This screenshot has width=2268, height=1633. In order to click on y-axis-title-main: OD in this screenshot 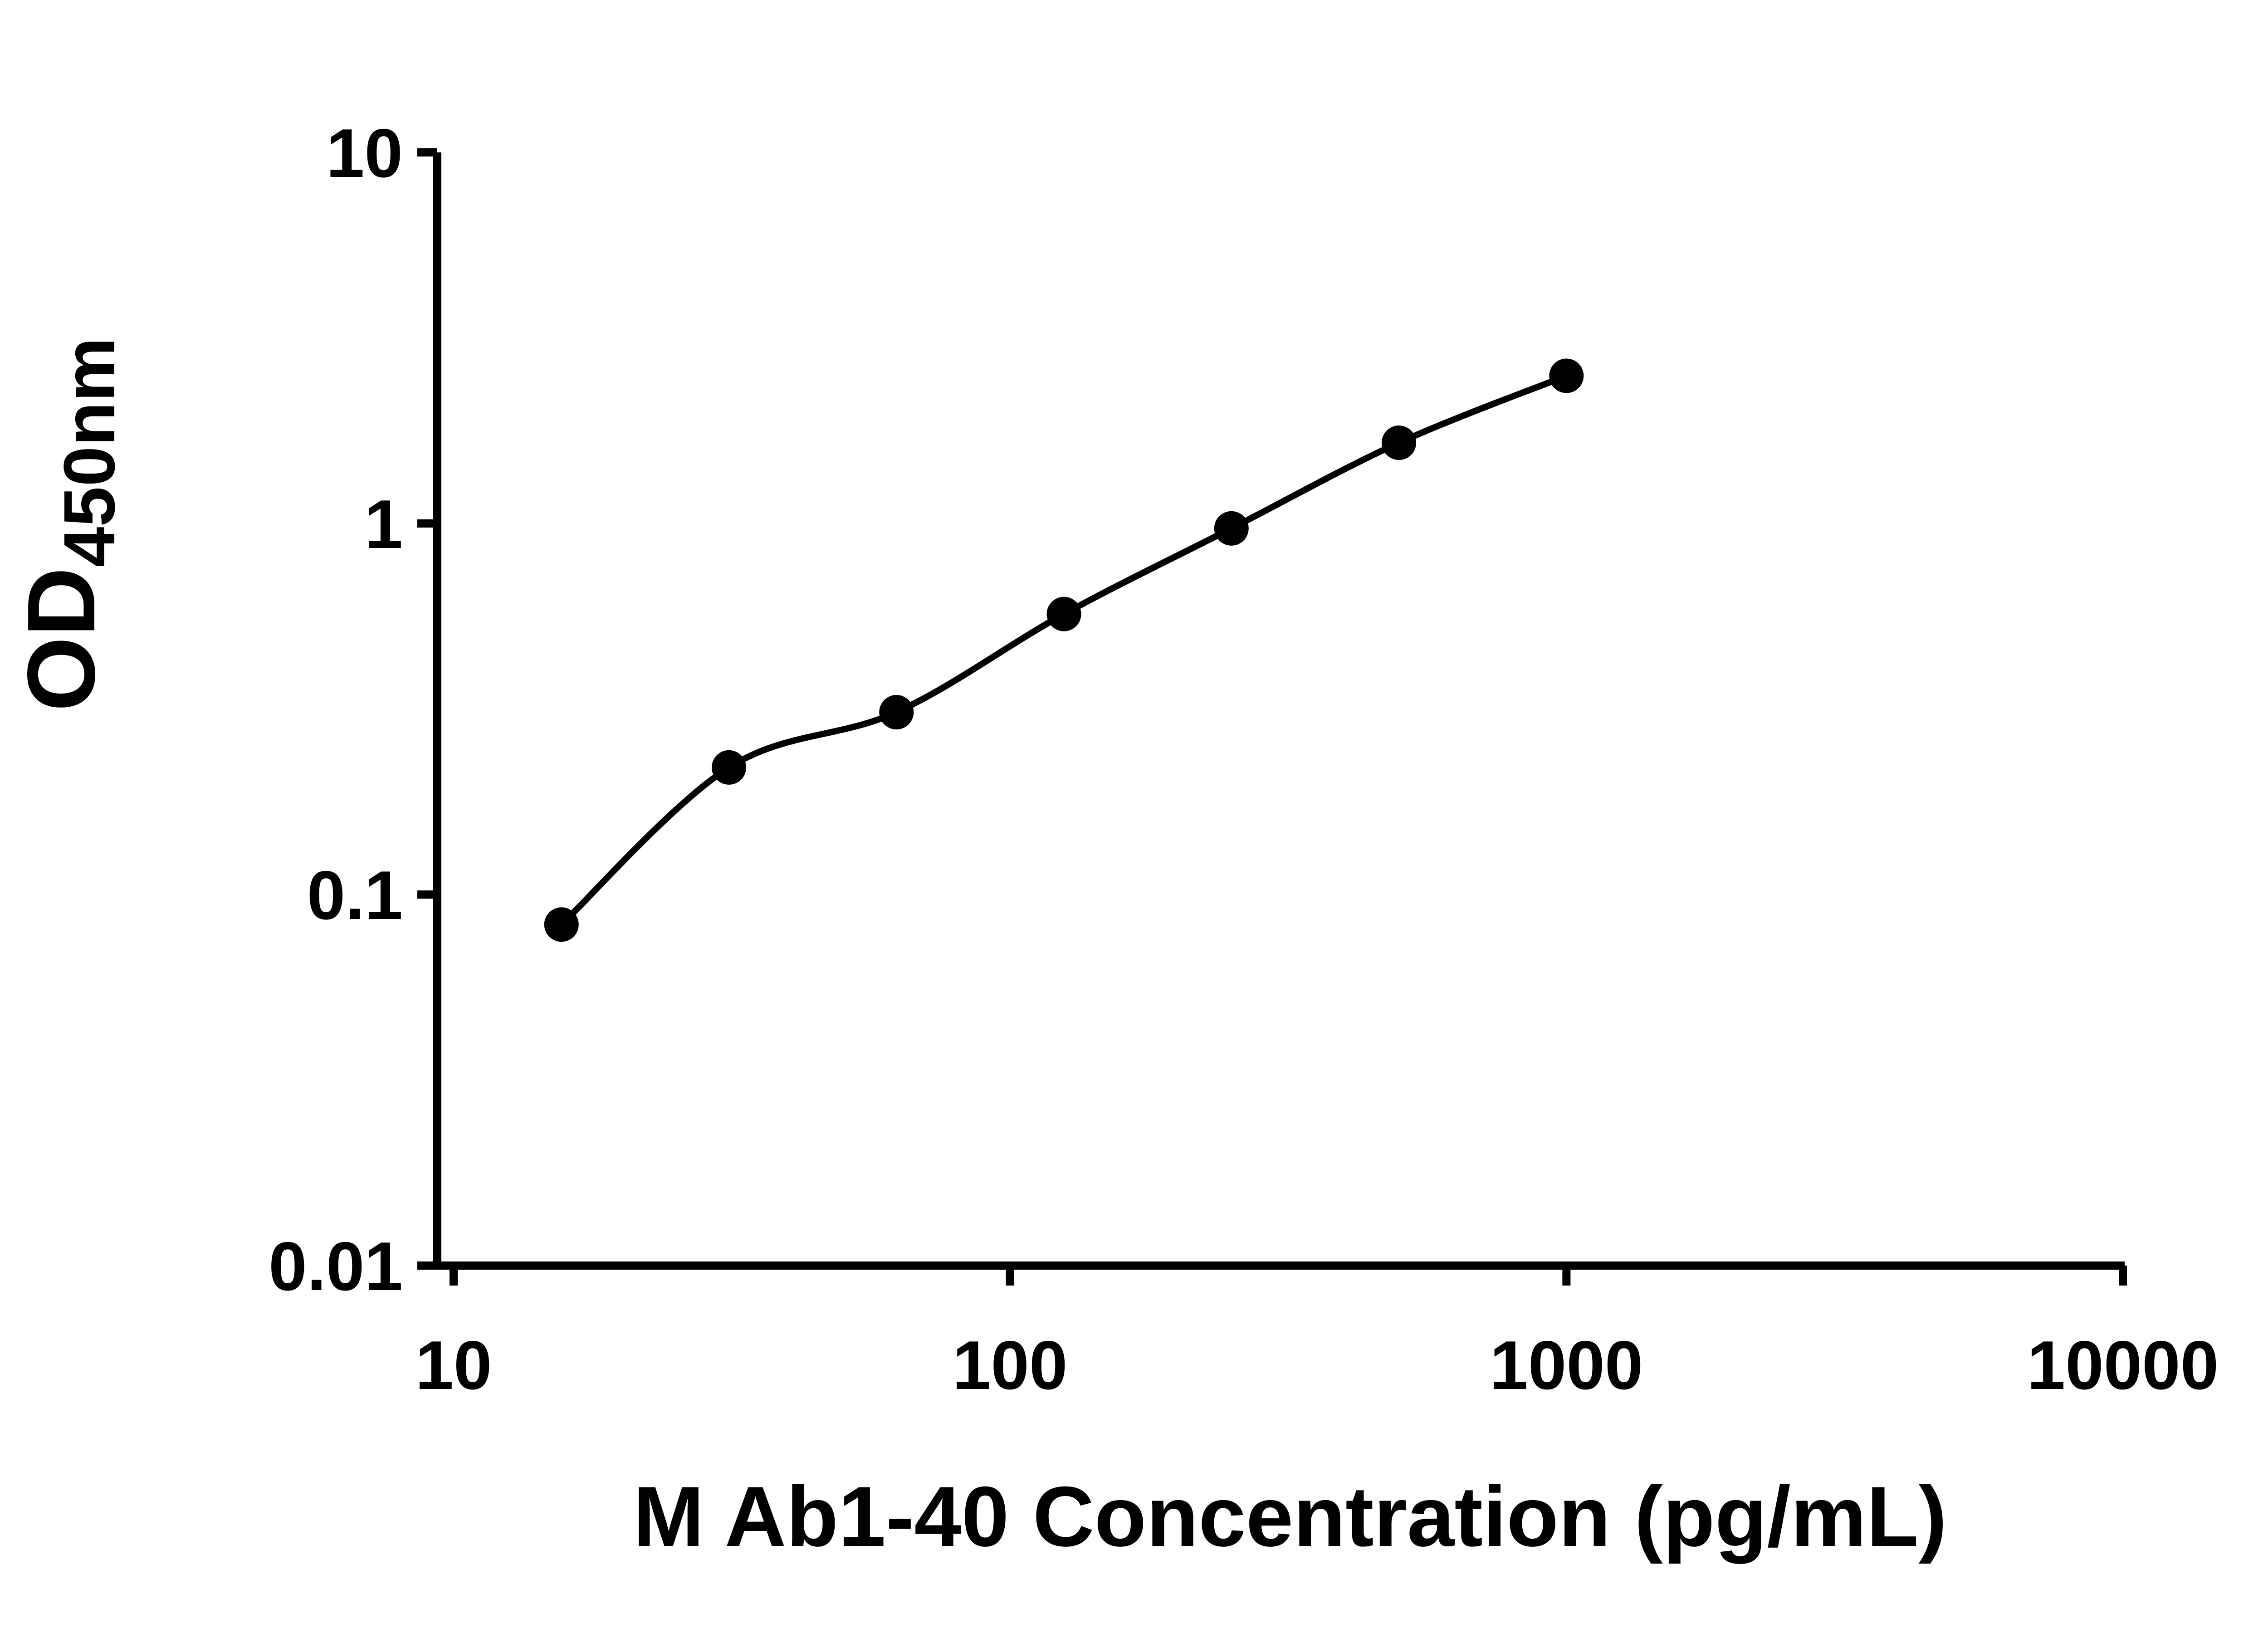, I will do `click(61, 639)`.